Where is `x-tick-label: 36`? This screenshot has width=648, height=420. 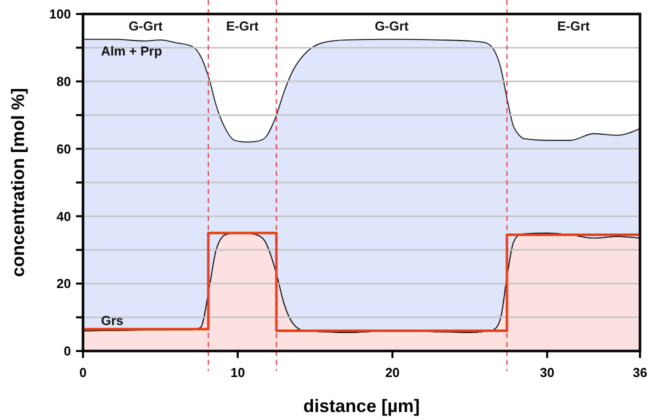 x-tick-label: 36 is located at coordinates (640, 372).